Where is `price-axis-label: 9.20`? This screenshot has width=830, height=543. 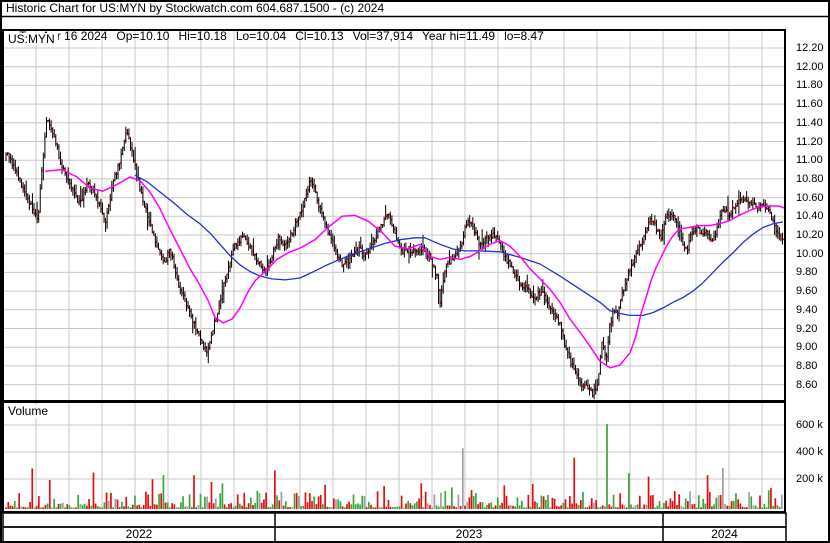 price-axis-label: 9.20 is located at coordinates (807, 328).